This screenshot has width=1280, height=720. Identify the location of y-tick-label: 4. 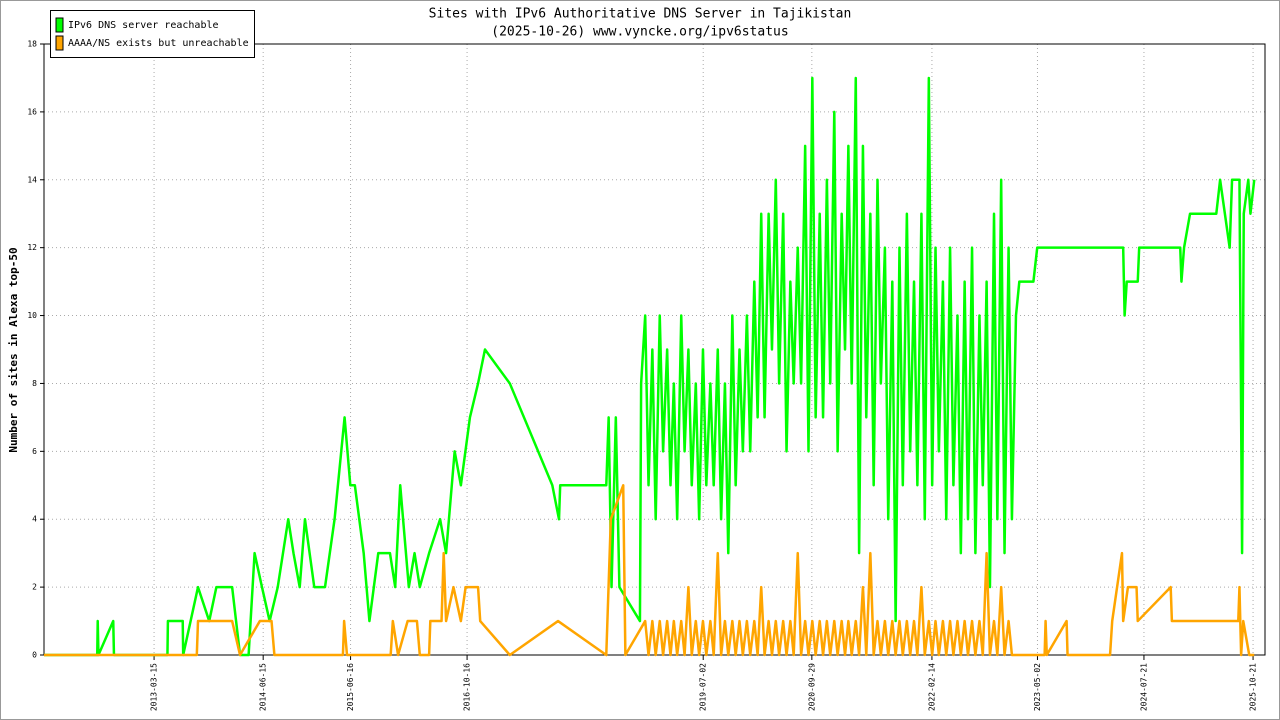
(34, 519).